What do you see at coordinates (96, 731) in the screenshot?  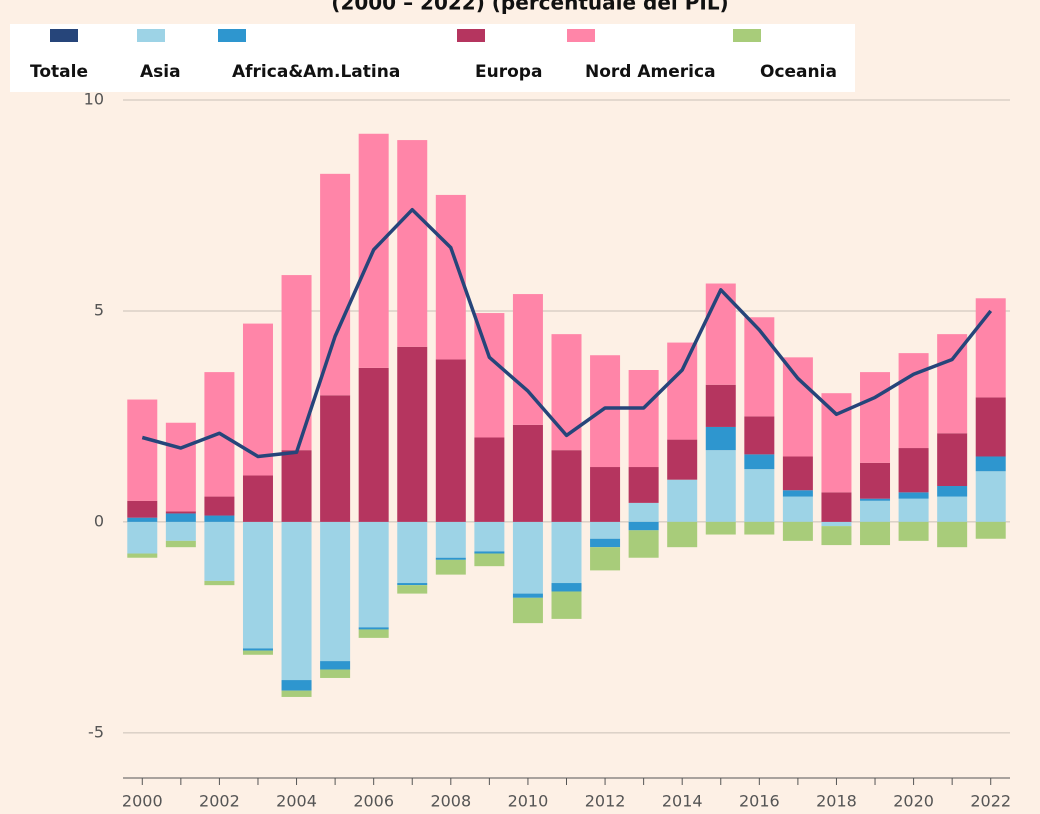 I see `y-tick-label: -5` at bounding box center [96, 731].